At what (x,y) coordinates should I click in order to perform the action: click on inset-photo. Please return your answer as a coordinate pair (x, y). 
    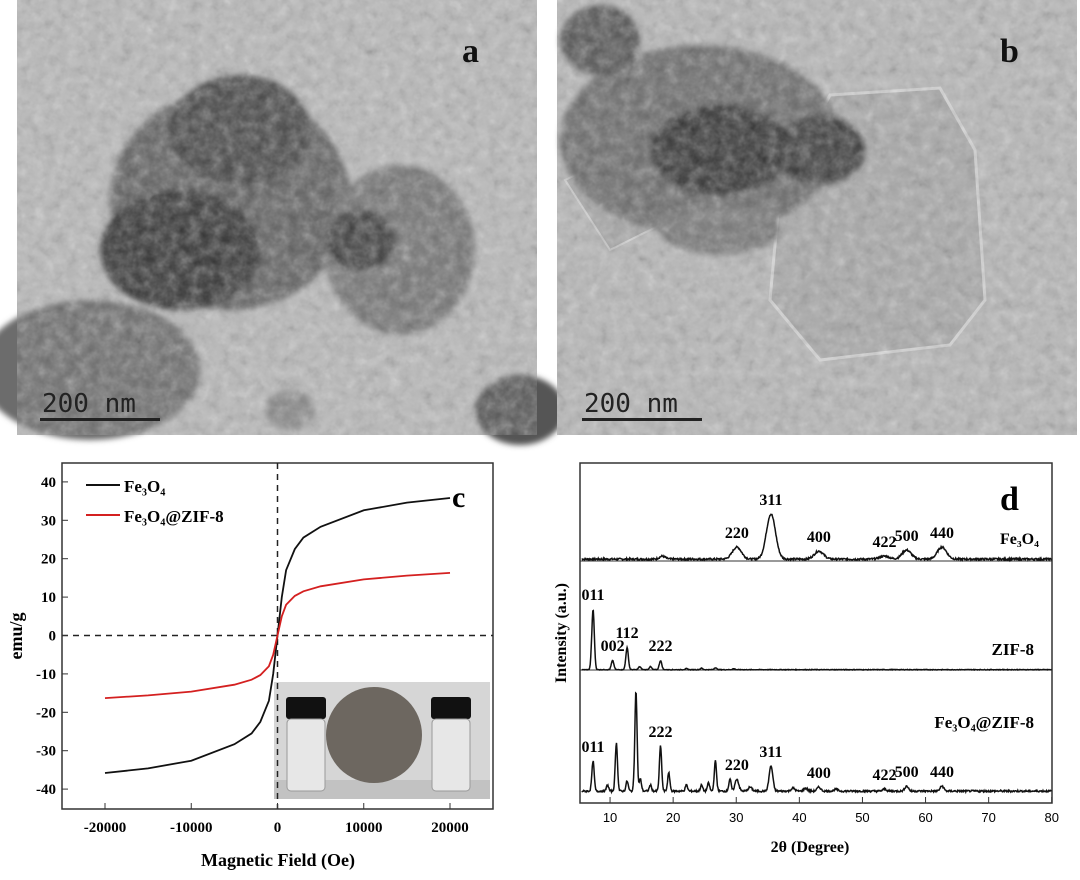
    Looking at the image, I should click on (382, 740).